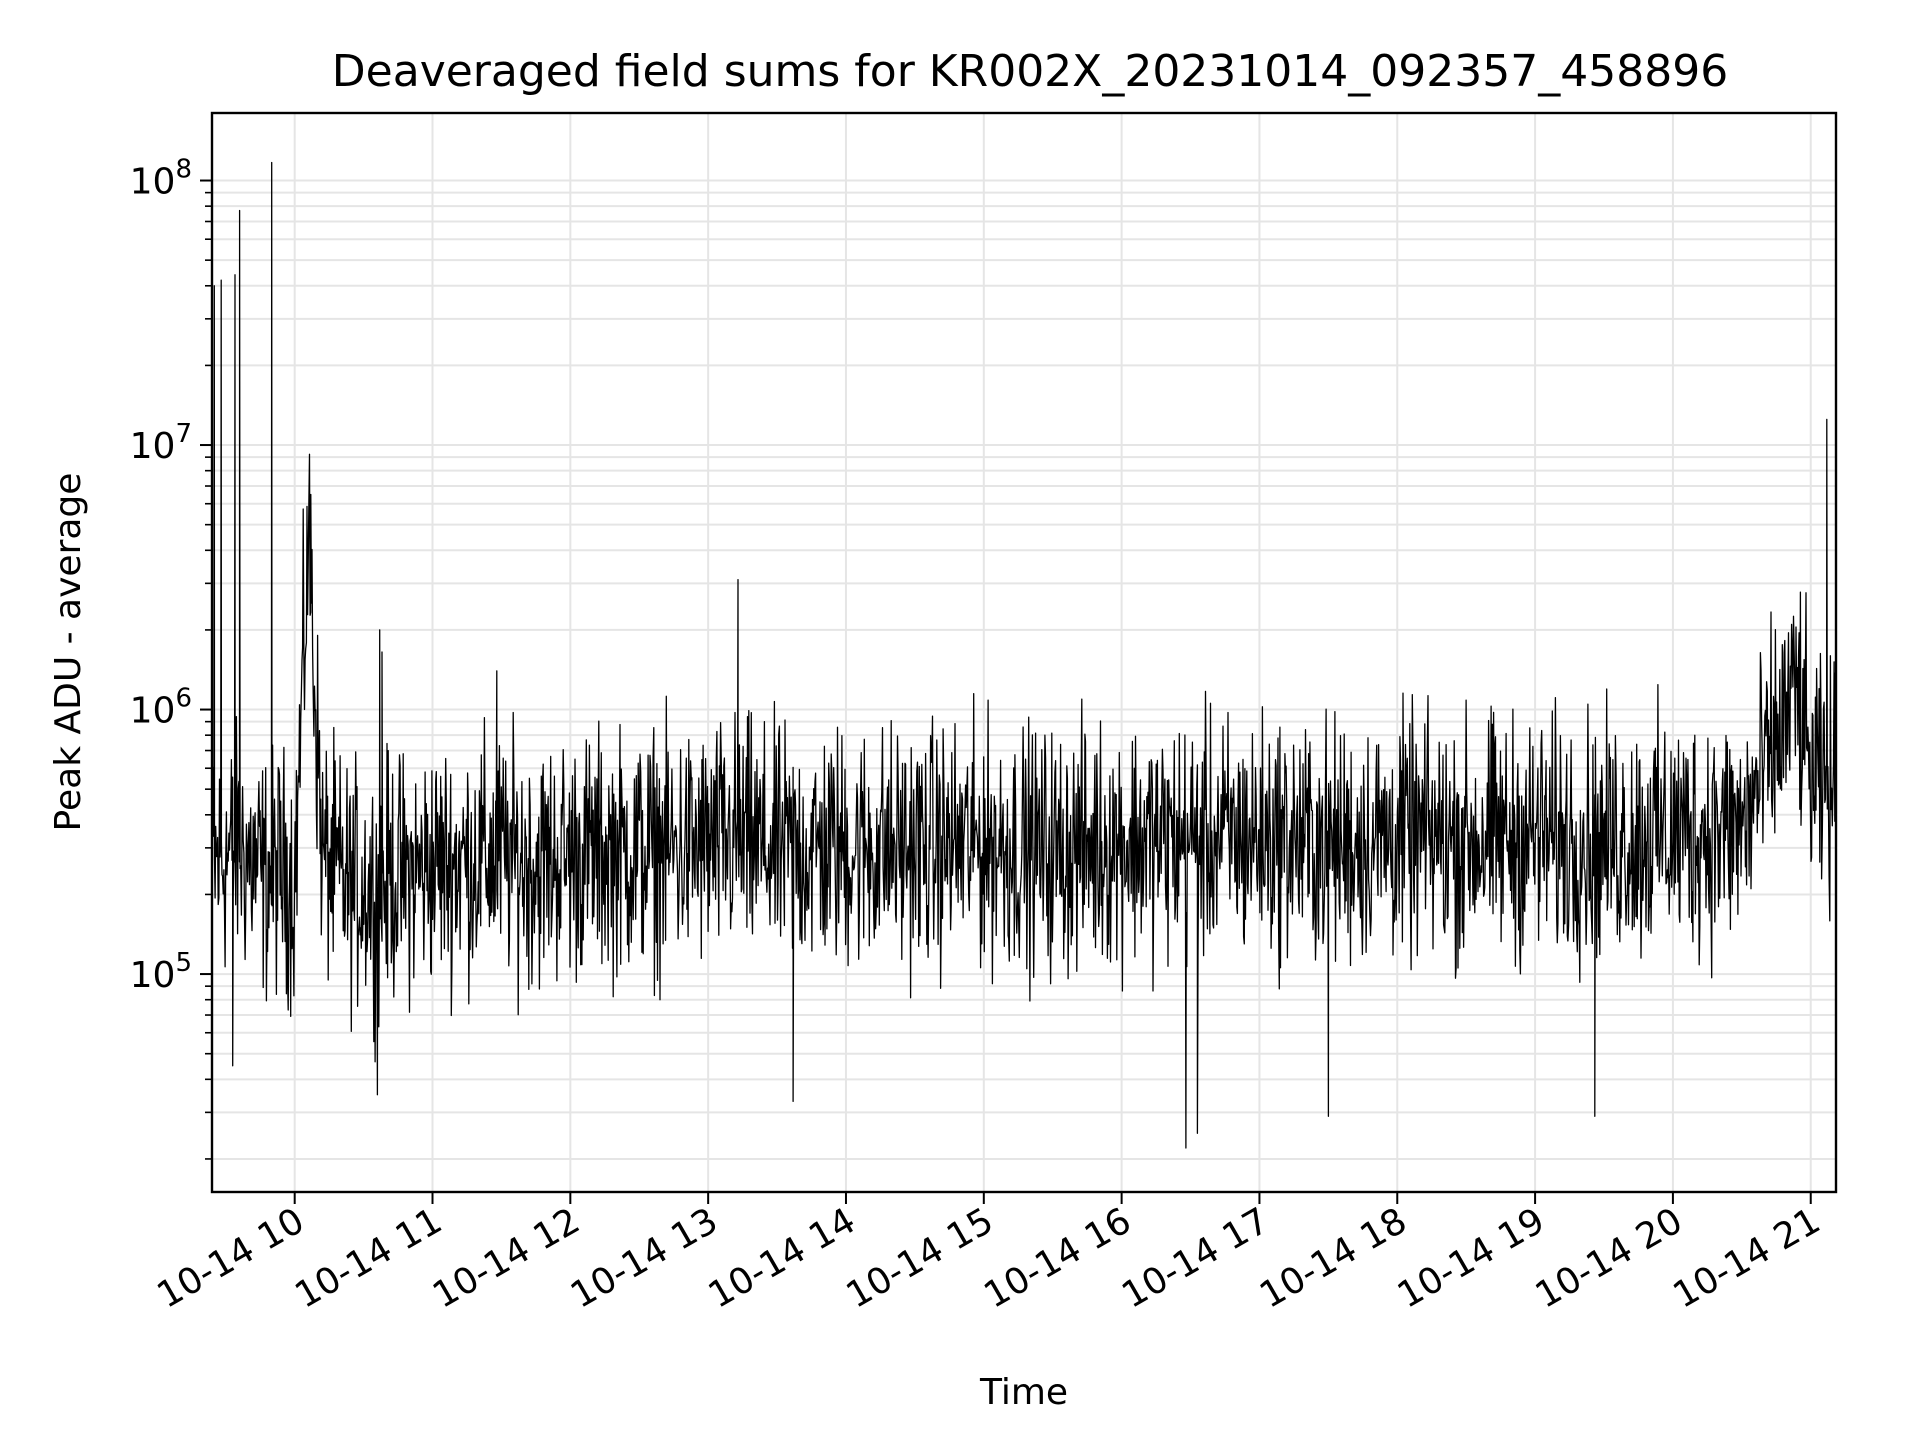  I want to click on x-axis-label: Time, so click(1023, 1392).